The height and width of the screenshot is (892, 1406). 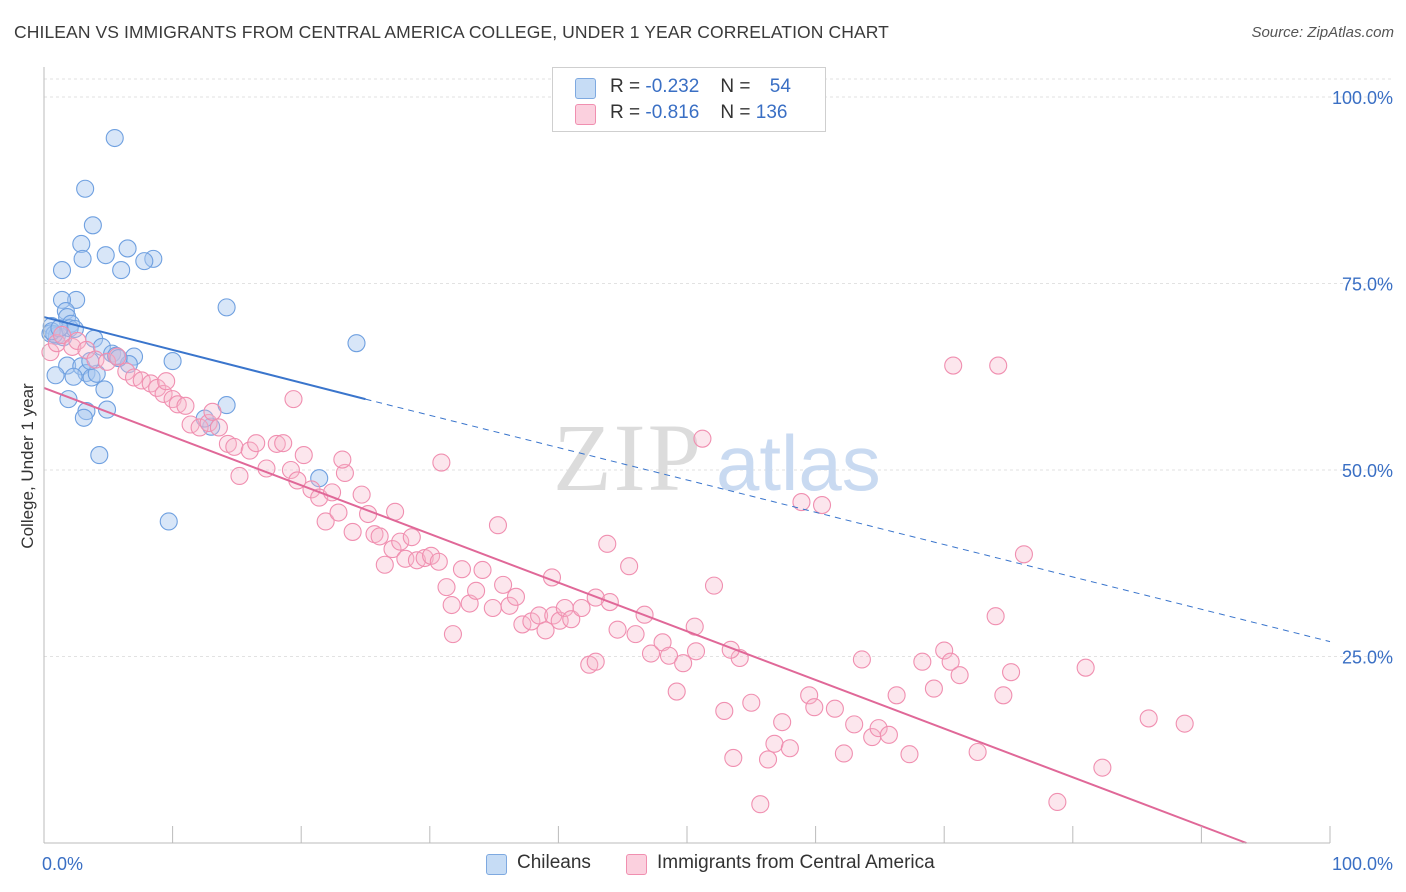 What do you see at coordinates (585, 88) in the screenshot?
I see `legend-swatch-chileans` at bounding box center [585, 88].